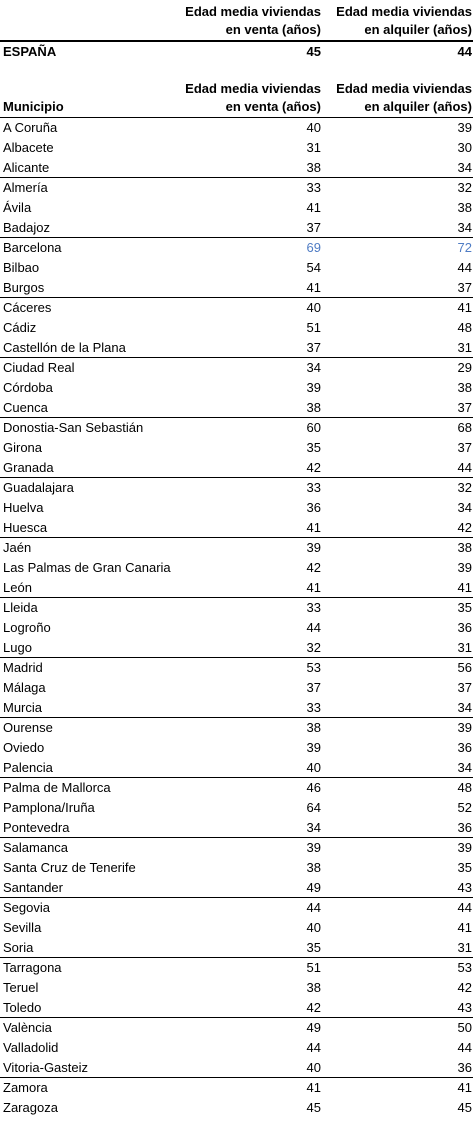 The image size is (473, 1123). What do you see at coordinates (464, 1007) in the screenshot?
I see `row-rent-age: 43` at bounding box center [464, 1007].